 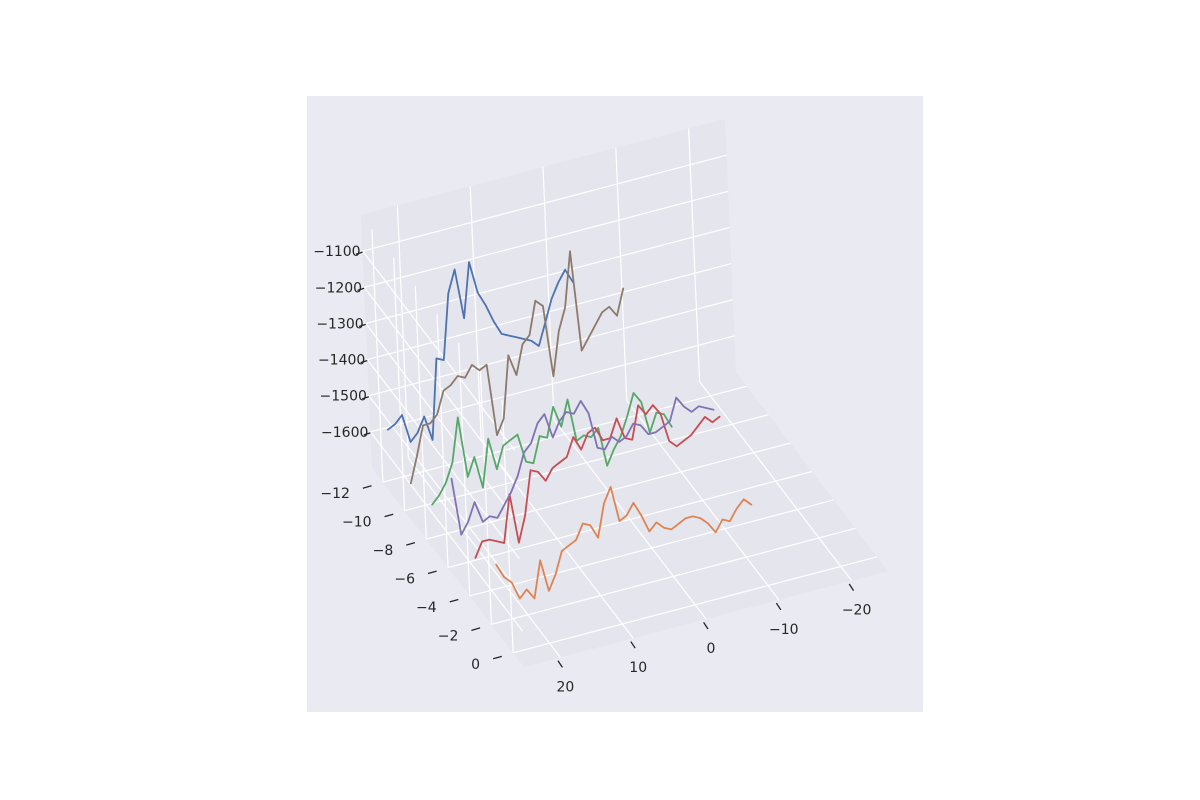 What do you see at coordinates (711, 649) in the screenshot?
I see `x-tick-label: 0` at bounding box center [711, 649].